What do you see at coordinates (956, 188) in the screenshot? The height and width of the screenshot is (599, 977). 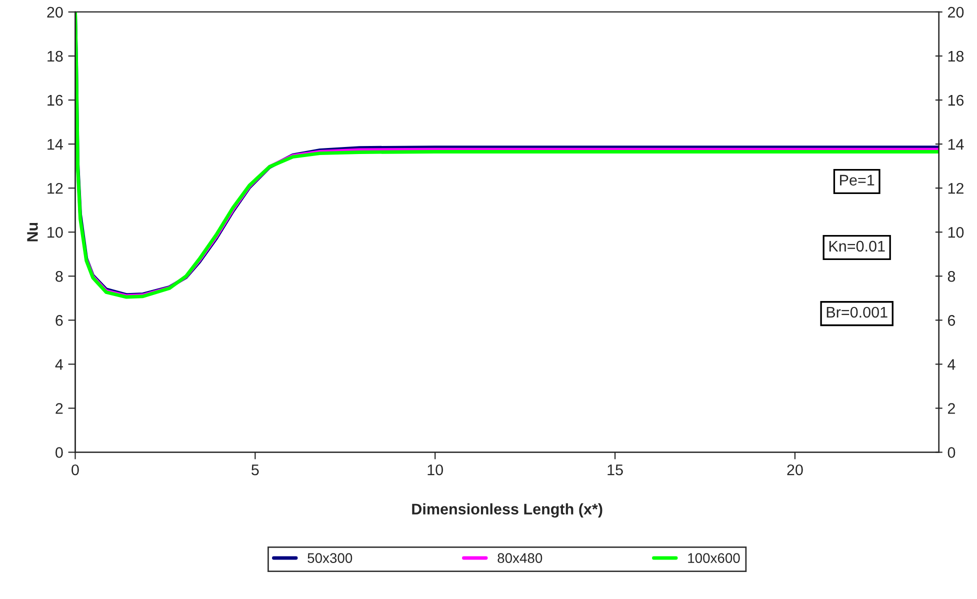 I see `y2-tick-label: 12` at bounding box center [956, 188].